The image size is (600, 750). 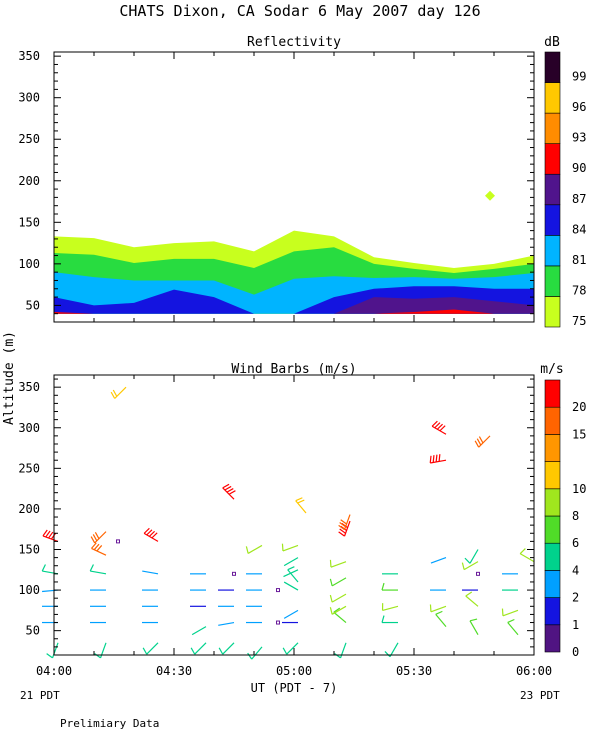 What do you see at coordinates (29, 590) in the screenshot?
I see `wind-y-tick-label: 100` at bounding box center [29, 590].